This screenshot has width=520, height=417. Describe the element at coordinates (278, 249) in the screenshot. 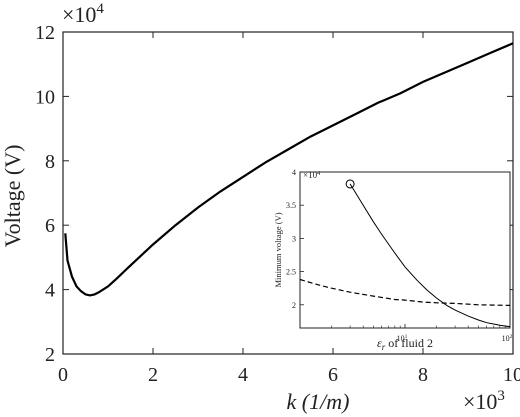

I see `inset-y-axis-label: Minimum voltage (V)` at that location.